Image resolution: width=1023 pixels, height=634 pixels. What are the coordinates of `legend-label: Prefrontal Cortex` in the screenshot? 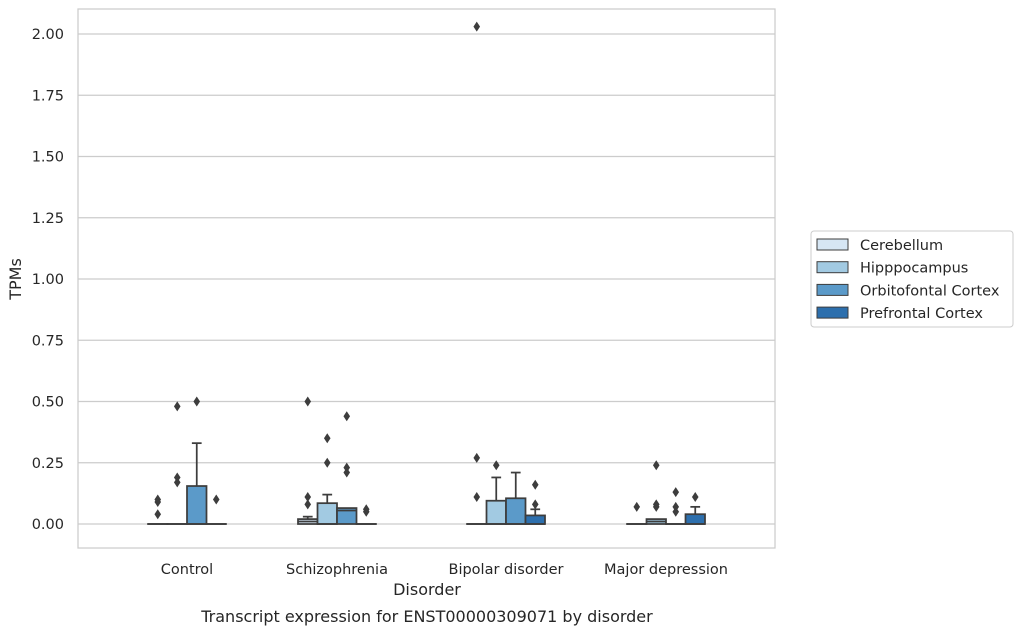 It's located at (921, 314).